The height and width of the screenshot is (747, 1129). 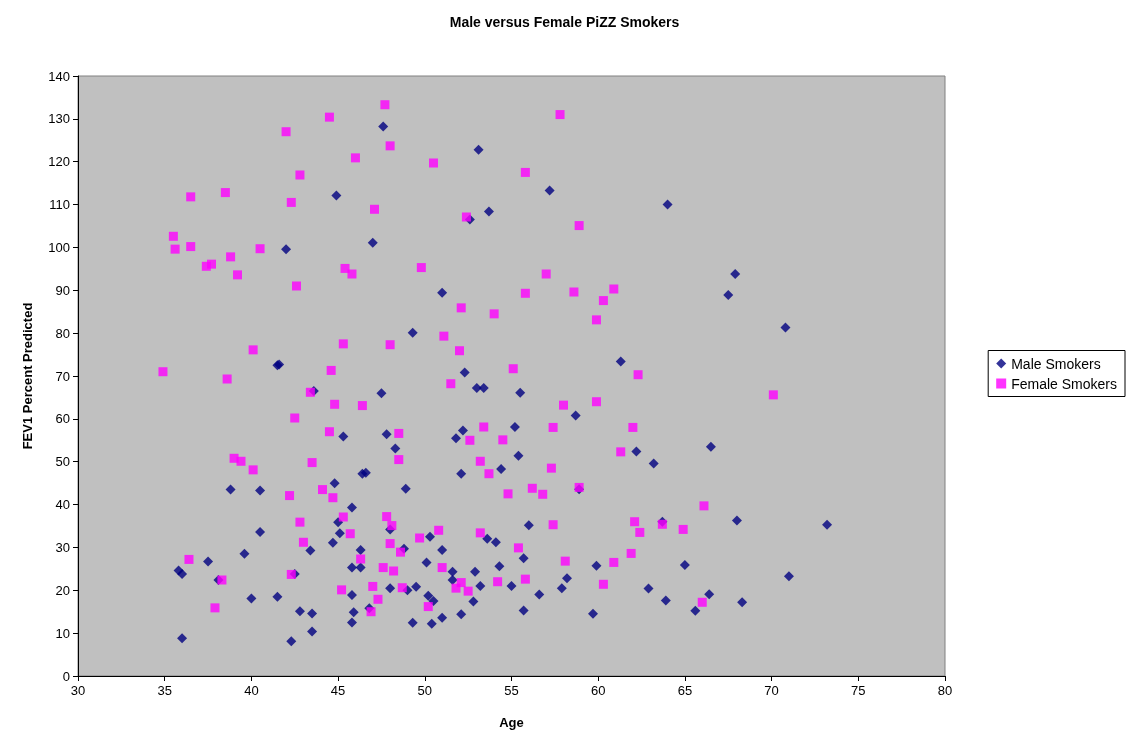 What do you see at coordinates (251, 690) in the screenshot?
I see `x-tick-label: 40` at bounding box center [251, 690].